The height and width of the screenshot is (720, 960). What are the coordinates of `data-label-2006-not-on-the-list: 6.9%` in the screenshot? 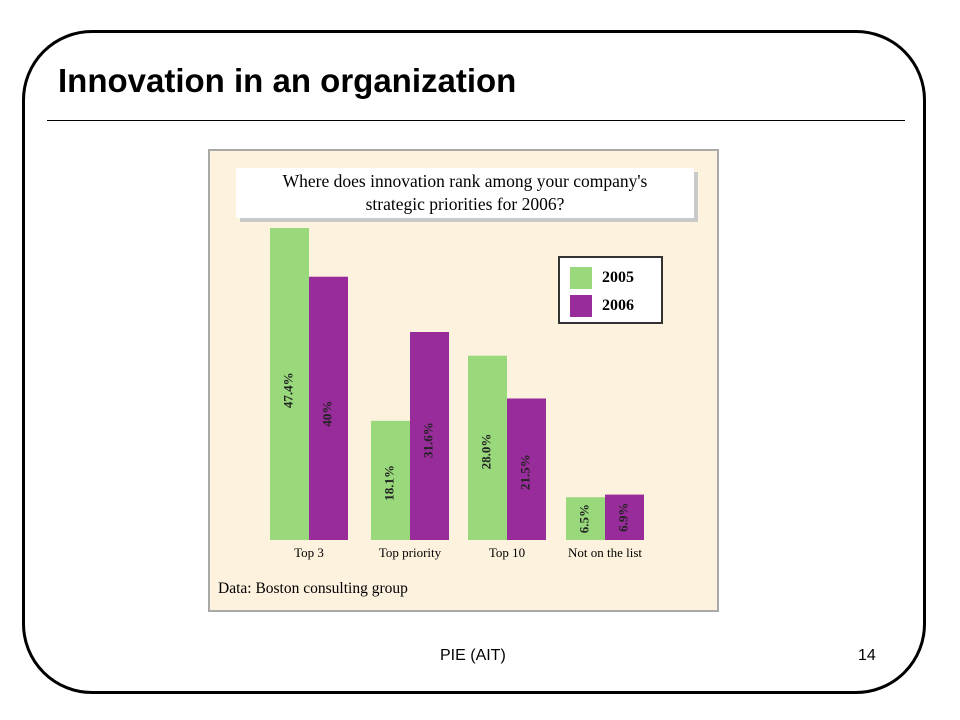 It's located at (622, 517).